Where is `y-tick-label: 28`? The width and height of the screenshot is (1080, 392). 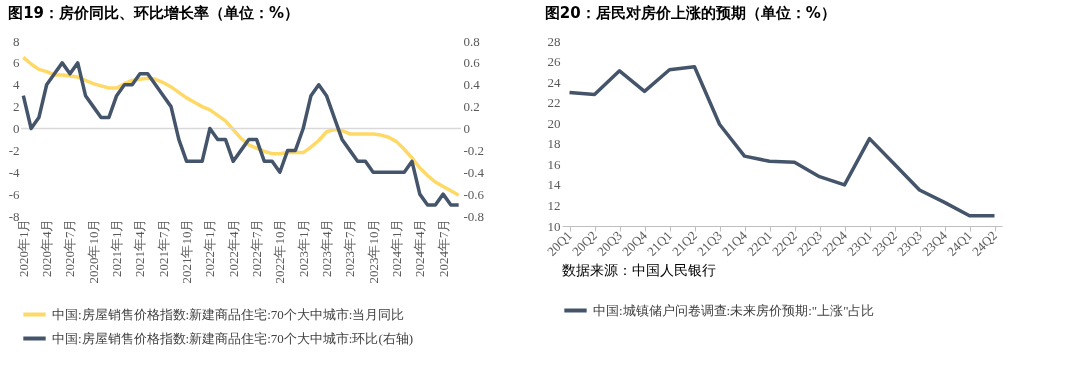
y-tick-label: 28 is located at coordinates (554, 41).